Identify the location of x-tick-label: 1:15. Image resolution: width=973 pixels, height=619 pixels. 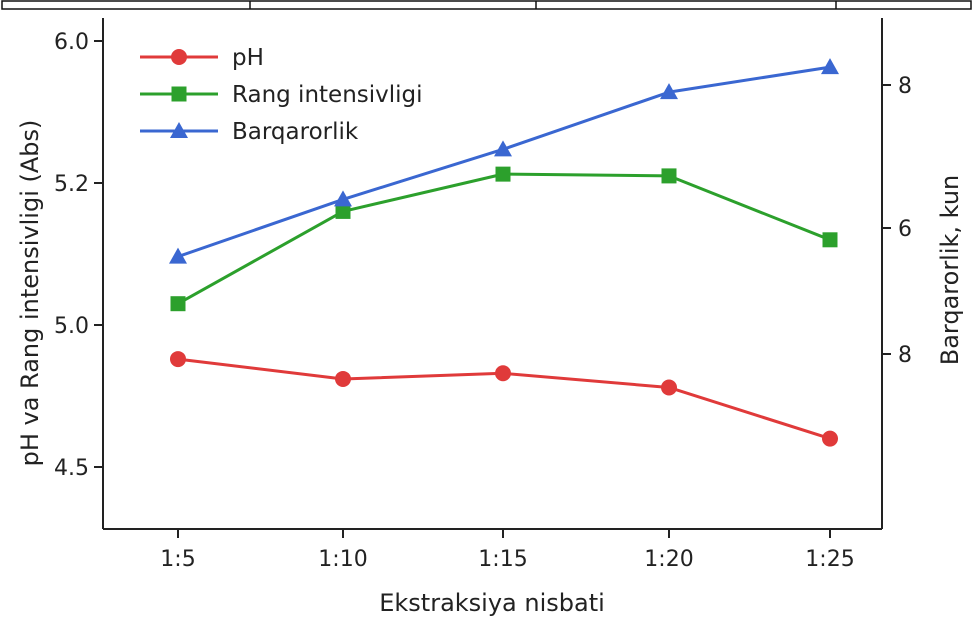
(502, 559).